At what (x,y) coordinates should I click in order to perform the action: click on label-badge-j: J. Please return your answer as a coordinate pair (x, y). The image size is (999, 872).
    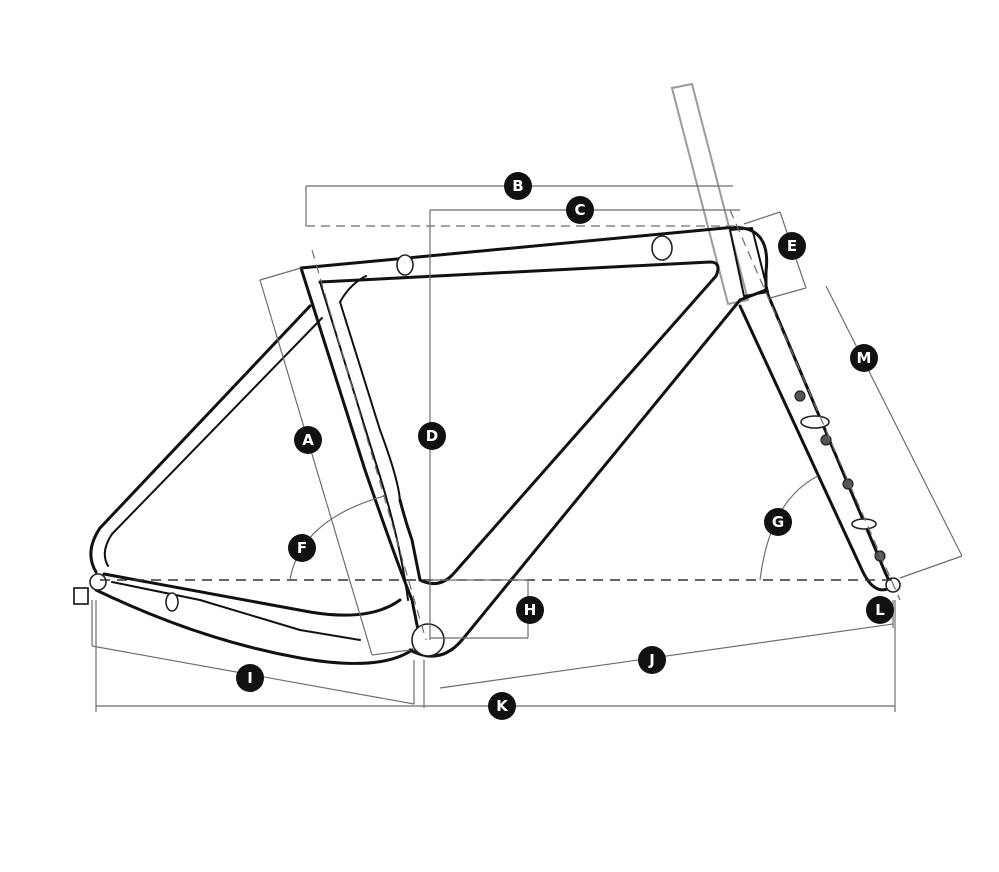
    Looking at the image, I should click on (652, 660).